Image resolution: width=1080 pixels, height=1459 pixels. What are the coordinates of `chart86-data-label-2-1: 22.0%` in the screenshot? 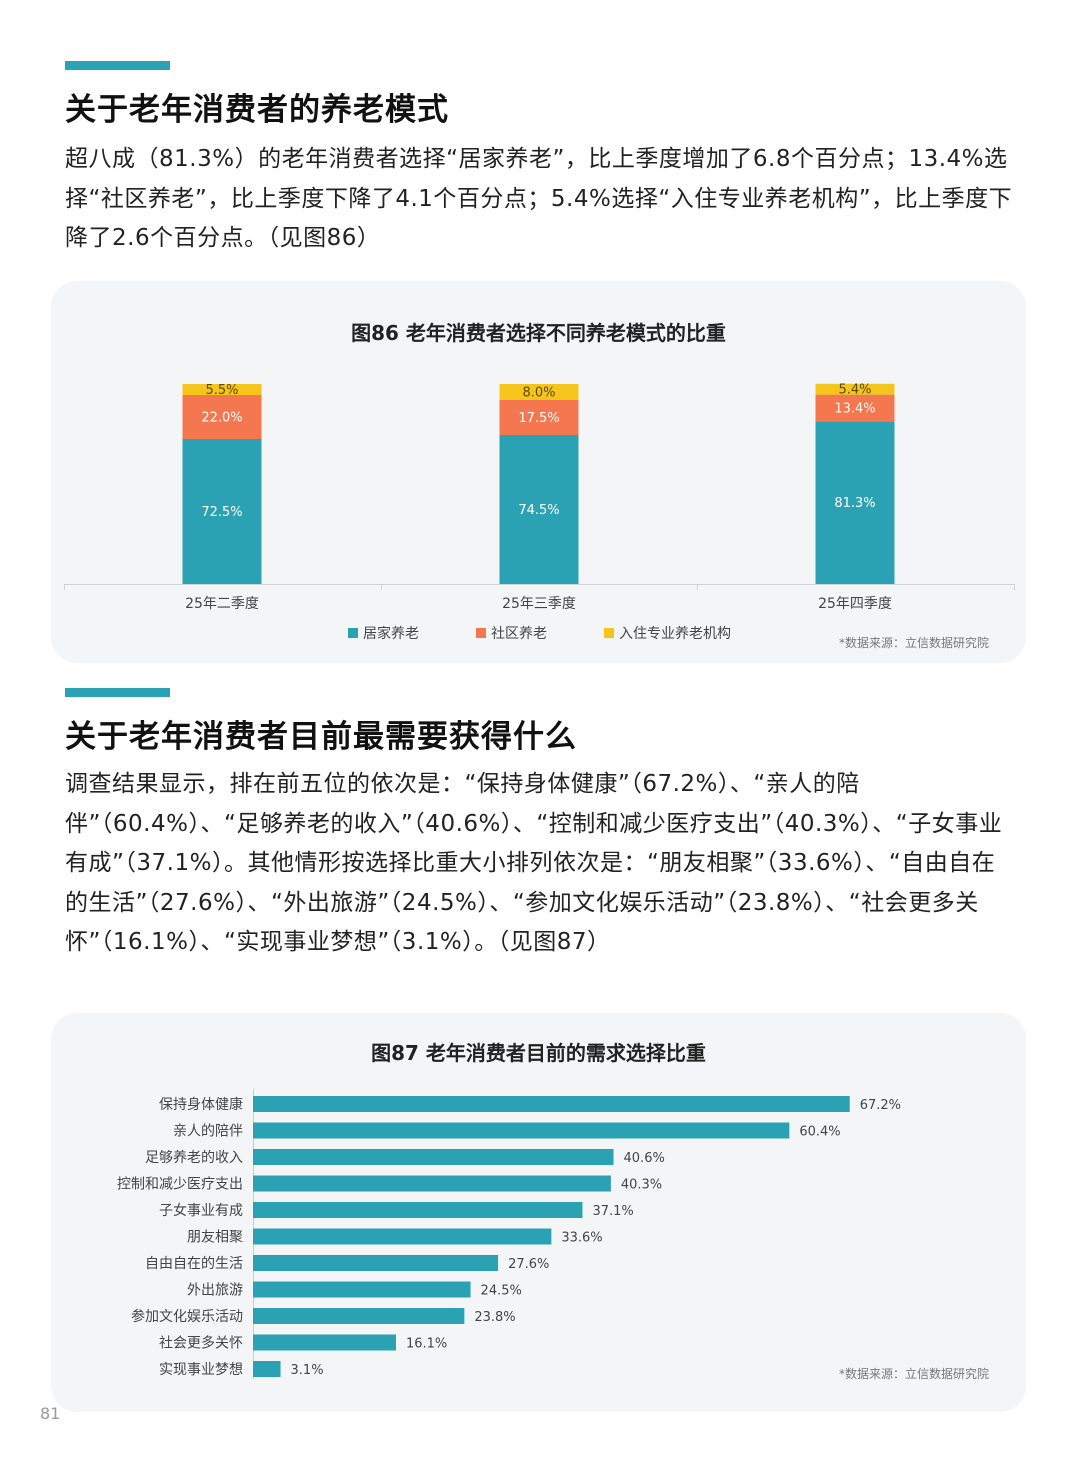 It's located at (221, 418).